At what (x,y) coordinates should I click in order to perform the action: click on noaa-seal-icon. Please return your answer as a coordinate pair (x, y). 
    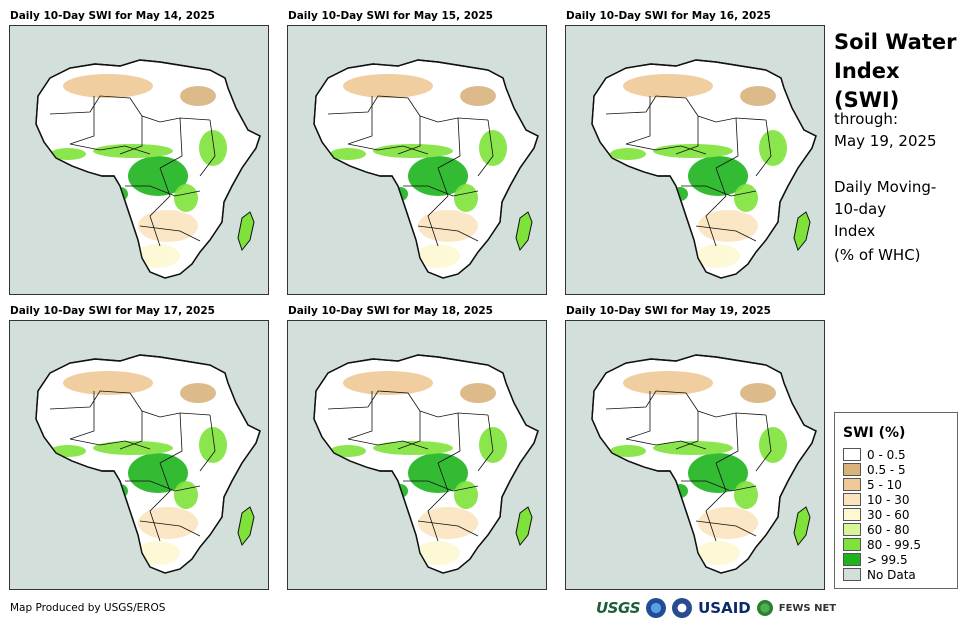
    Looking at the image, I should click on (656, 608).